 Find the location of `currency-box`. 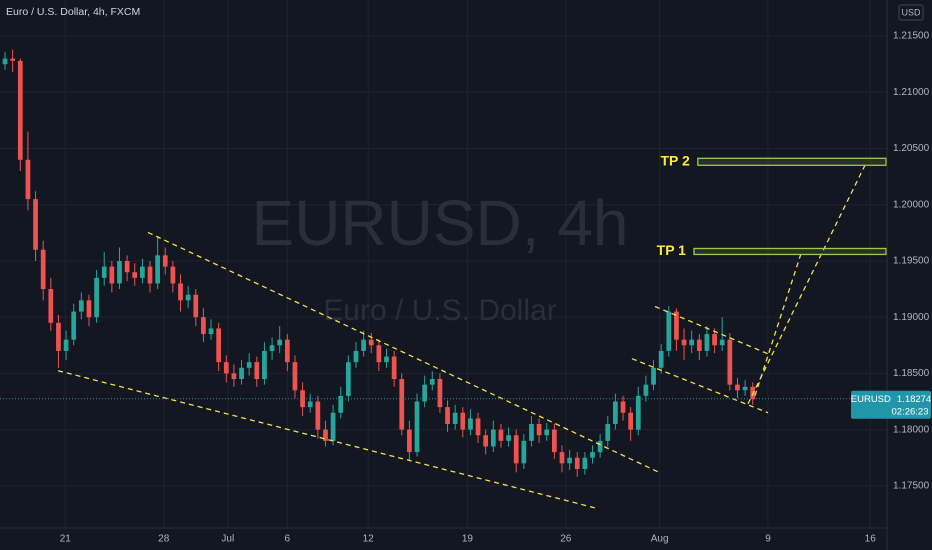

currency-box is located at coordinates (911, 12).